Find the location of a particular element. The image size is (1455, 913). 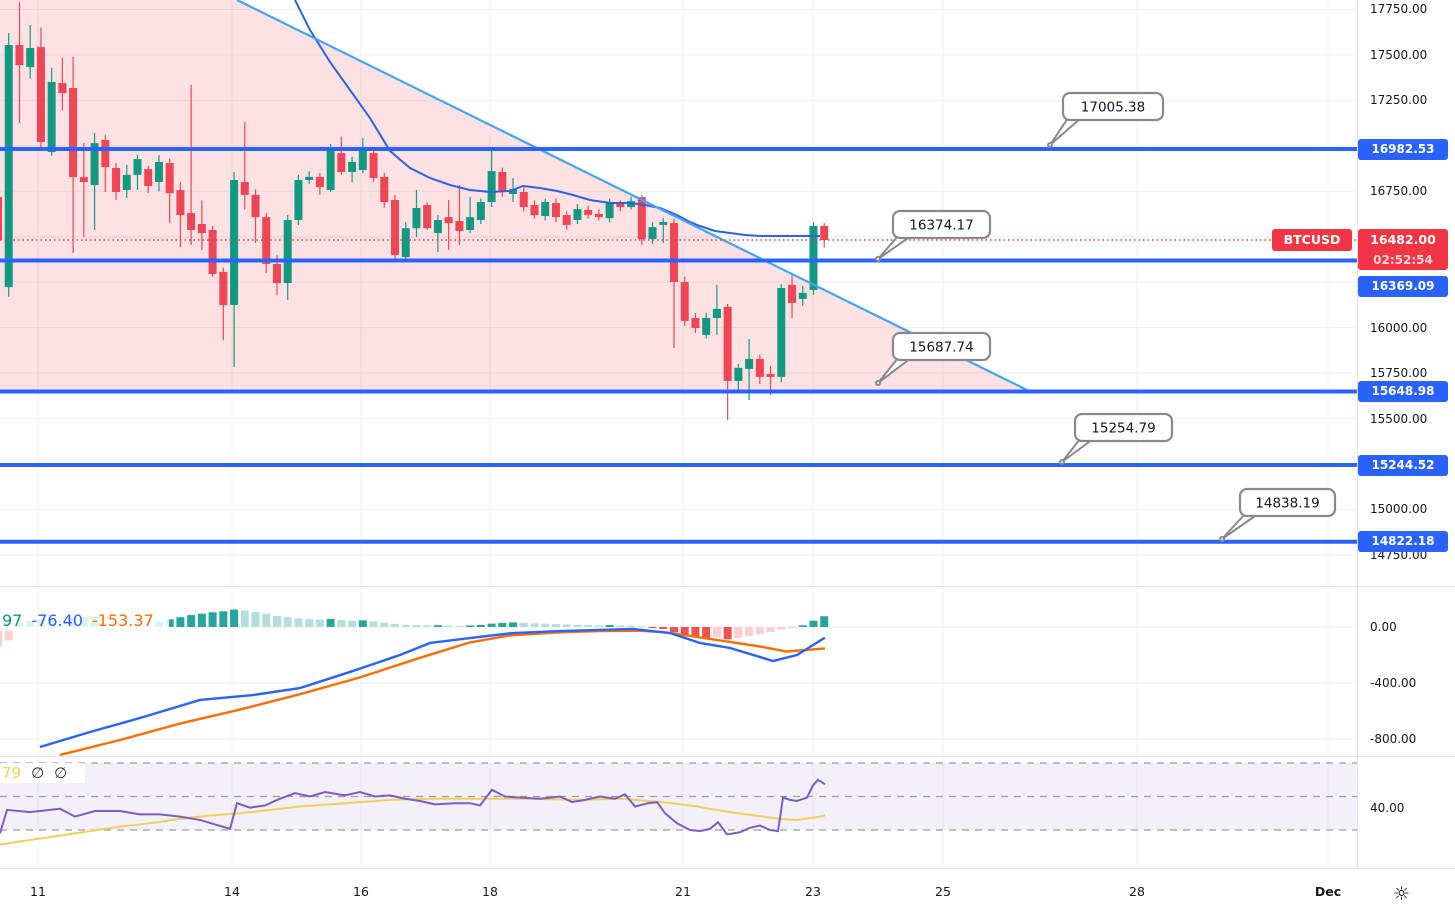

svg-text: 15254.79 is located at coordinates (1123, 429).